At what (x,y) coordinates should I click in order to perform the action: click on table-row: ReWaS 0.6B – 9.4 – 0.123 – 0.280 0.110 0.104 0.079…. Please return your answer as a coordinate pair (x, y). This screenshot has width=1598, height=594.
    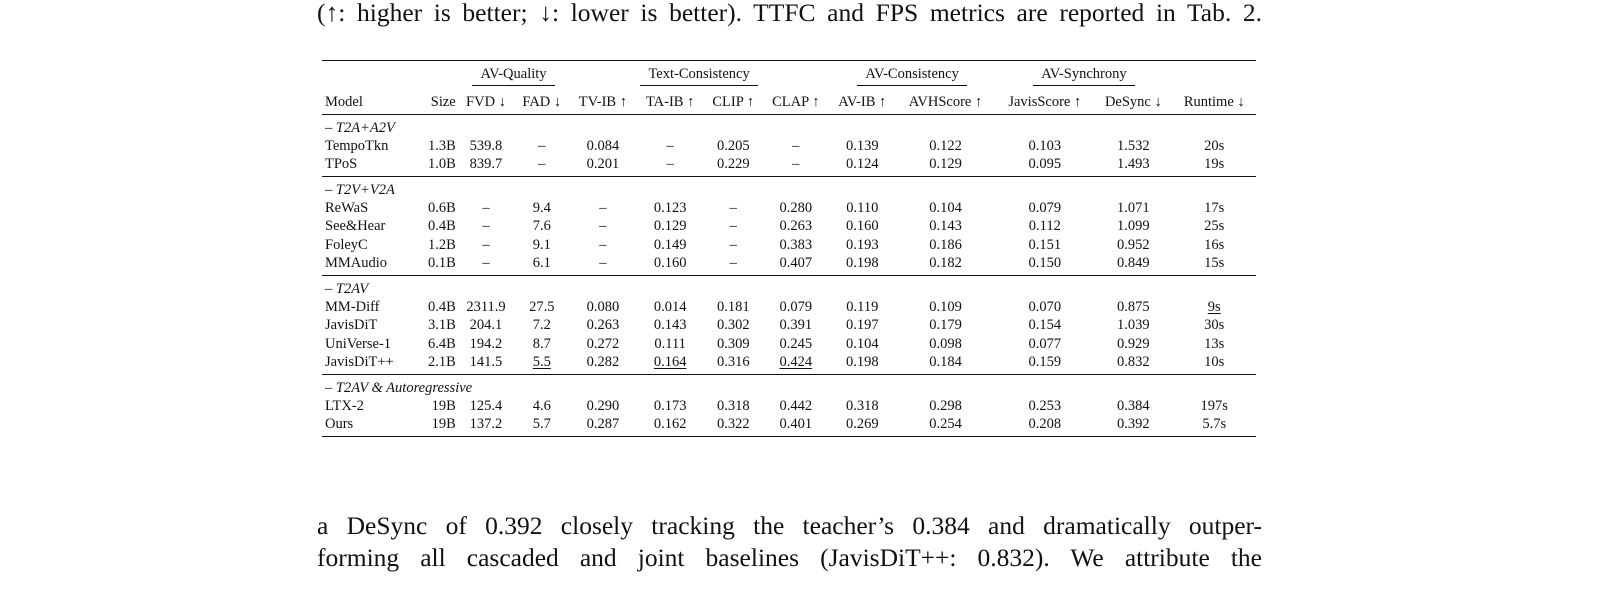
    Looking at the image, I should click on (789, 208).